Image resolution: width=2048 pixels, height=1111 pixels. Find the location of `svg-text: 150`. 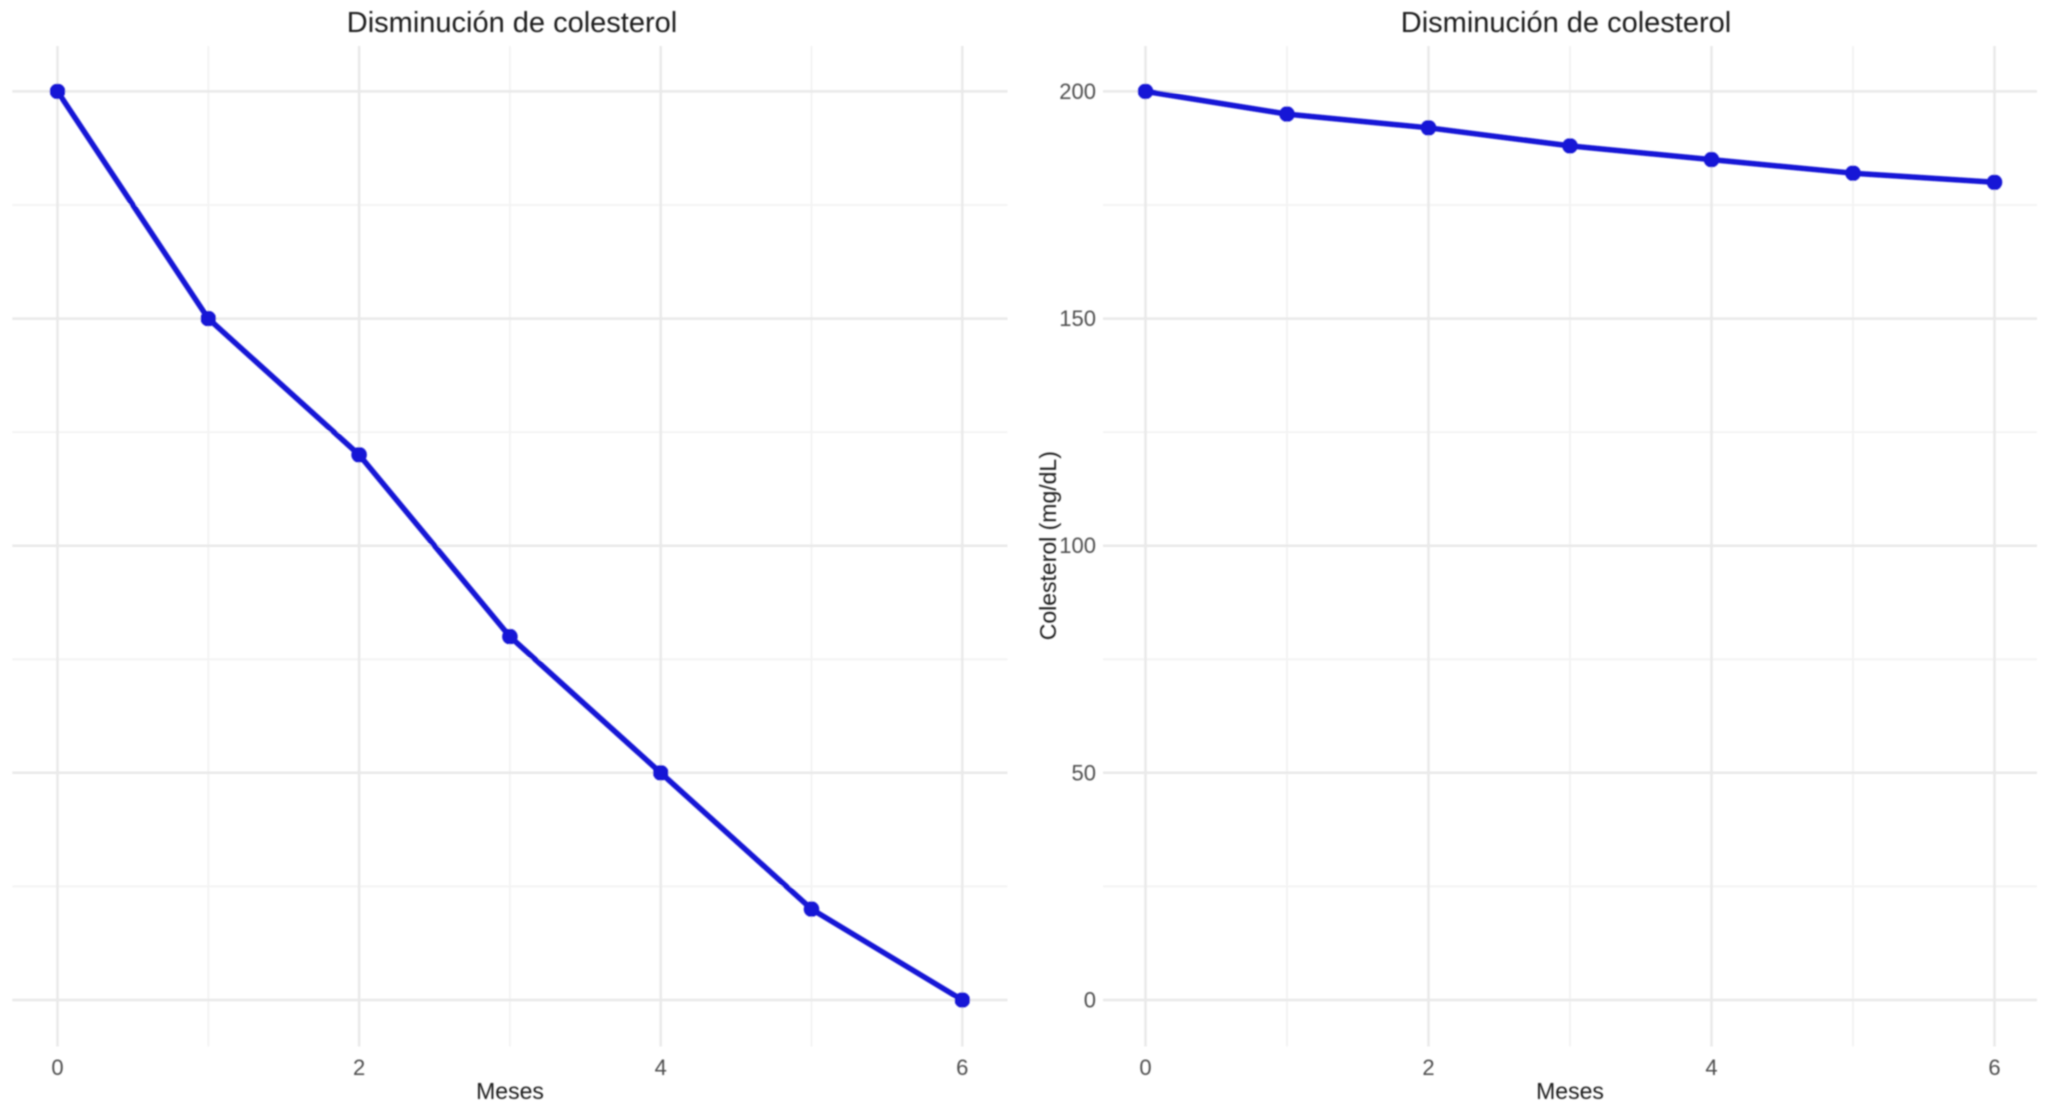

svg-text: 150 is located at coordinates (1077, 318).